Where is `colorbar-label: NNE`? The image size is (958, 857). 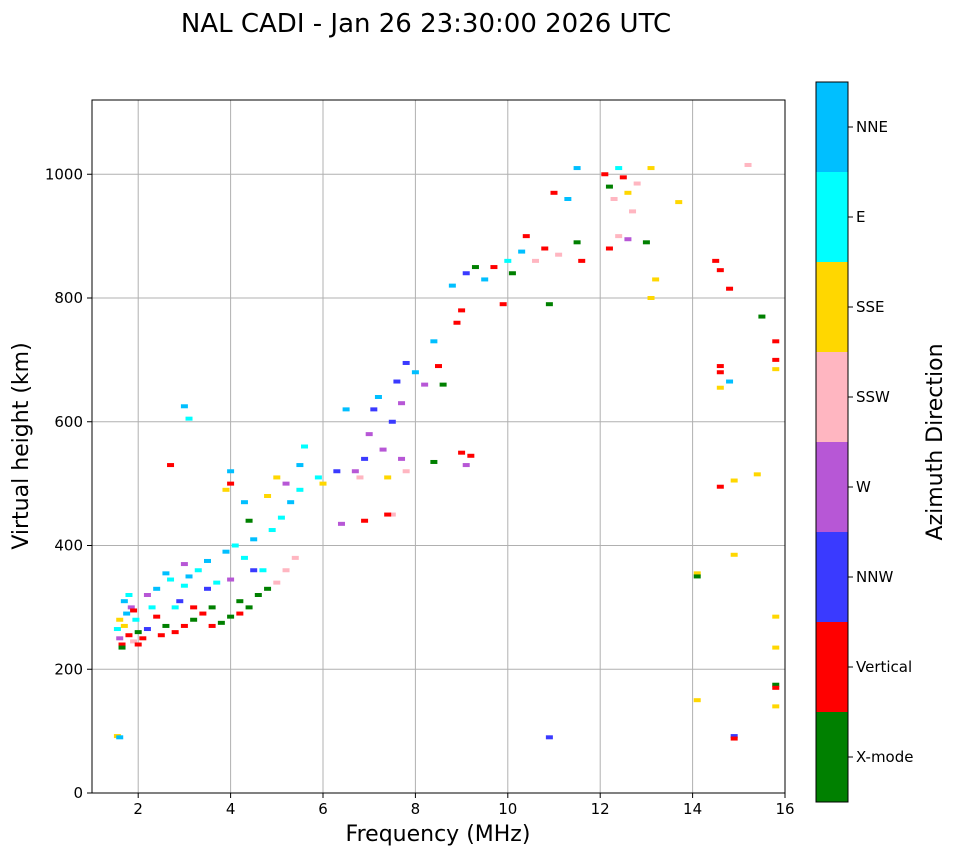
colorbar-label: NNE is located at coordinates (872, 127).